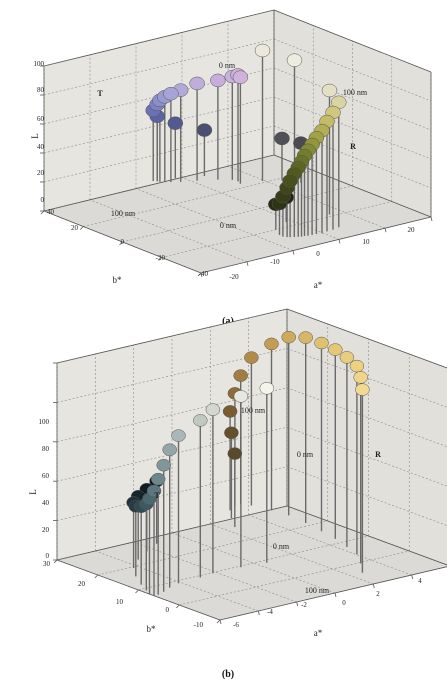 This screenshot has width=447, height=681. What do you see at coordinates (46, 530) in the screenshot?
I see `panel-b-z-tick: 20` at bounding box center [46, 530].